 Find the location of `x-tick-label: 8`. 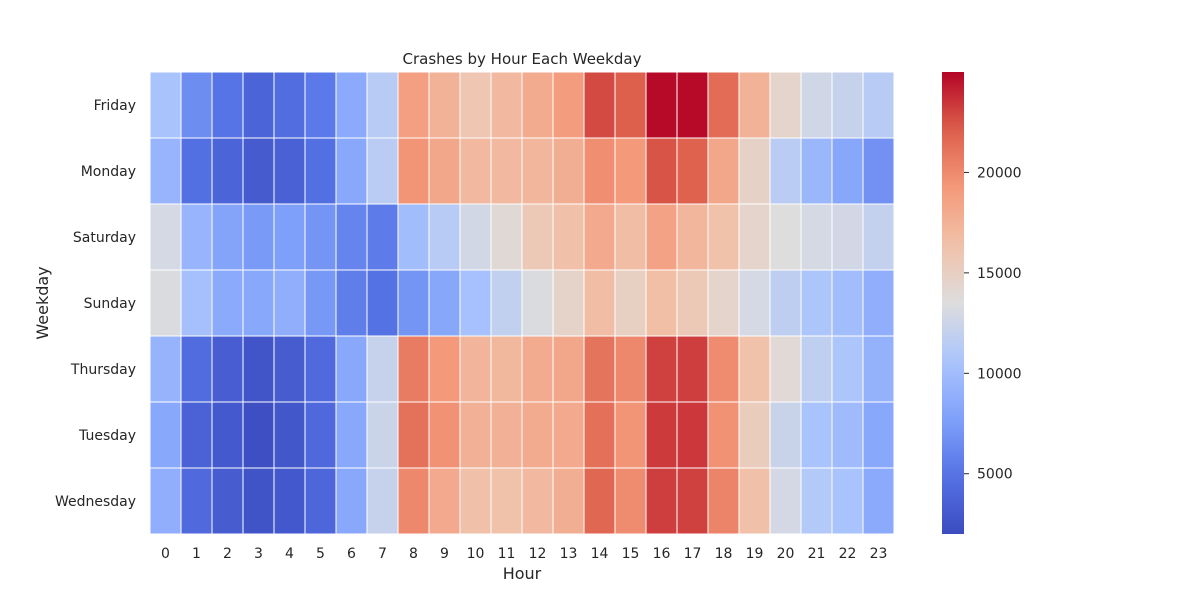

x-tick-label: 8 is located at coordinates (413, 554).